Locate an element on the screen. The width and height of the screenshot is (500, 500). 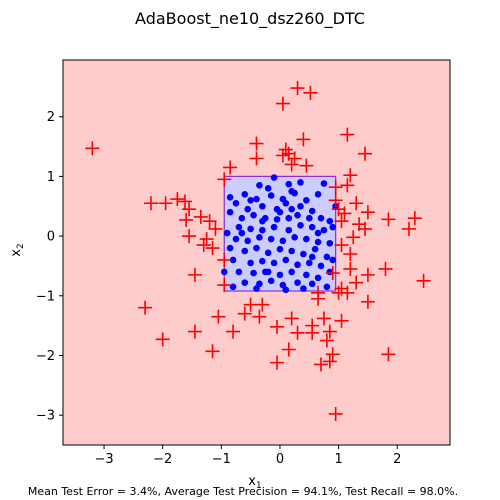
y-tick-label: 2 is located at coordinates (51, 117).